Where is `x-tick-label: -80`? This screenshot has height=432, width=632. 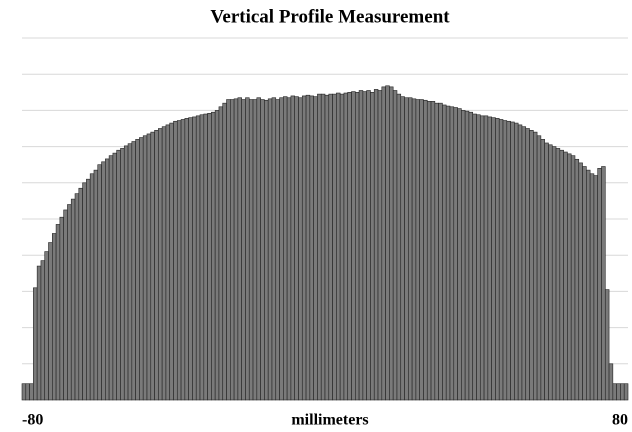 x-tick-label: -80 is located at coordinates (32, 420).